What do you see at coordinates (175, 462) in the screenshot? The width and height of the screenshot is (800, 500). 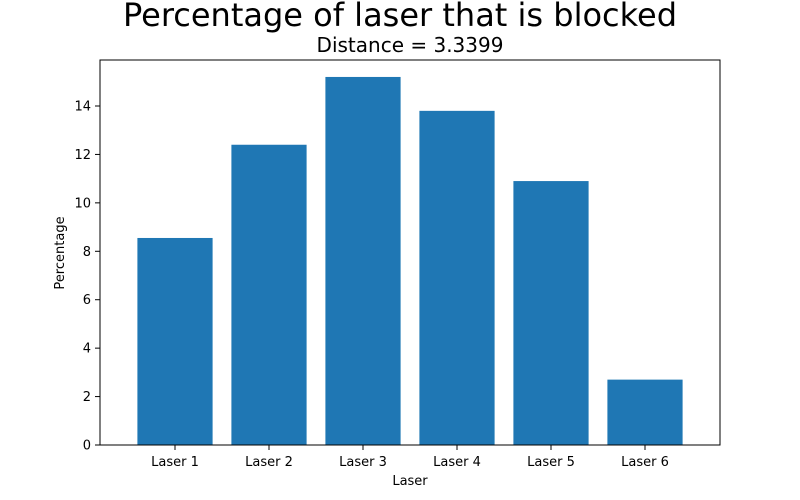 I see `x-tick-label: Laser 1` at bounding box center [175, 462].